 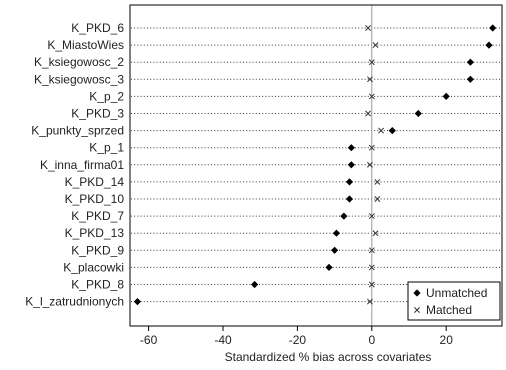 What do you see at coordinates (85, 45) in the screenshot?
I see `category-label: K_MiastoWies` at bounding box center [85, 45].